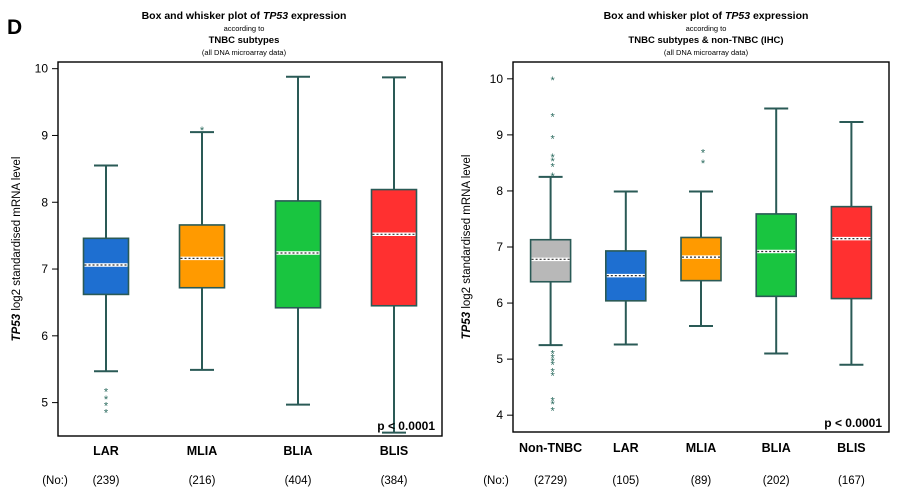 This screenshot has height=491, width=902. I want to click on group-count: (239), so click(106, 481).